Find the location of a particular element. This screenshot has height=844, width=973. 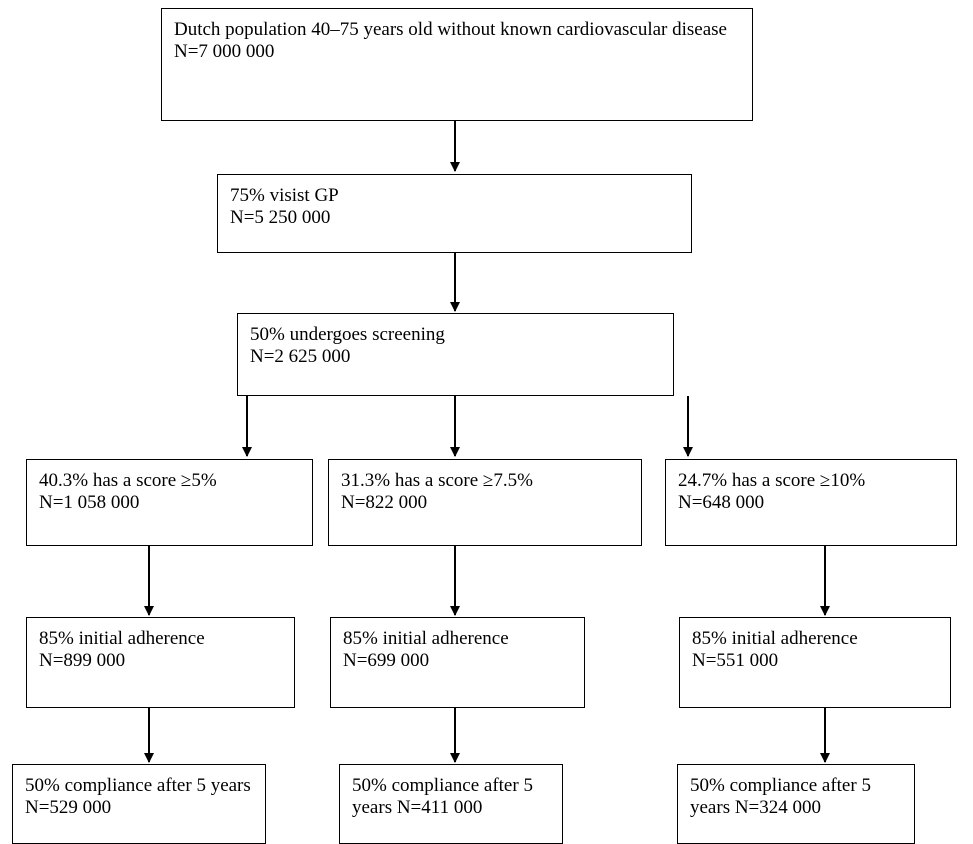

compliance-box-2: 50% compliance after 5 years N=411 000 is located at coordinates (451, 804).